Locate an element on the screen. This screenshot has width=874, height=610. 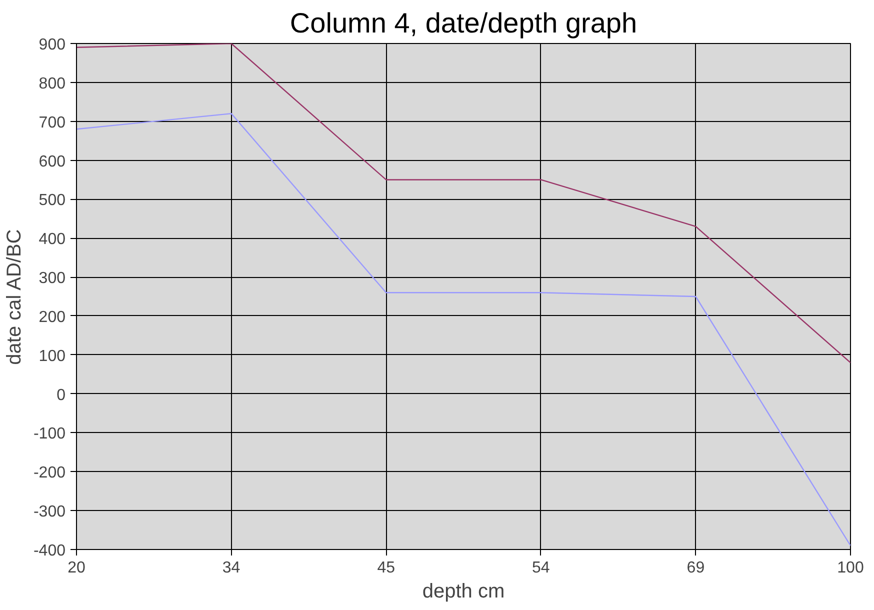
x-tick-label: 45 is located at coordinates (386, 568).